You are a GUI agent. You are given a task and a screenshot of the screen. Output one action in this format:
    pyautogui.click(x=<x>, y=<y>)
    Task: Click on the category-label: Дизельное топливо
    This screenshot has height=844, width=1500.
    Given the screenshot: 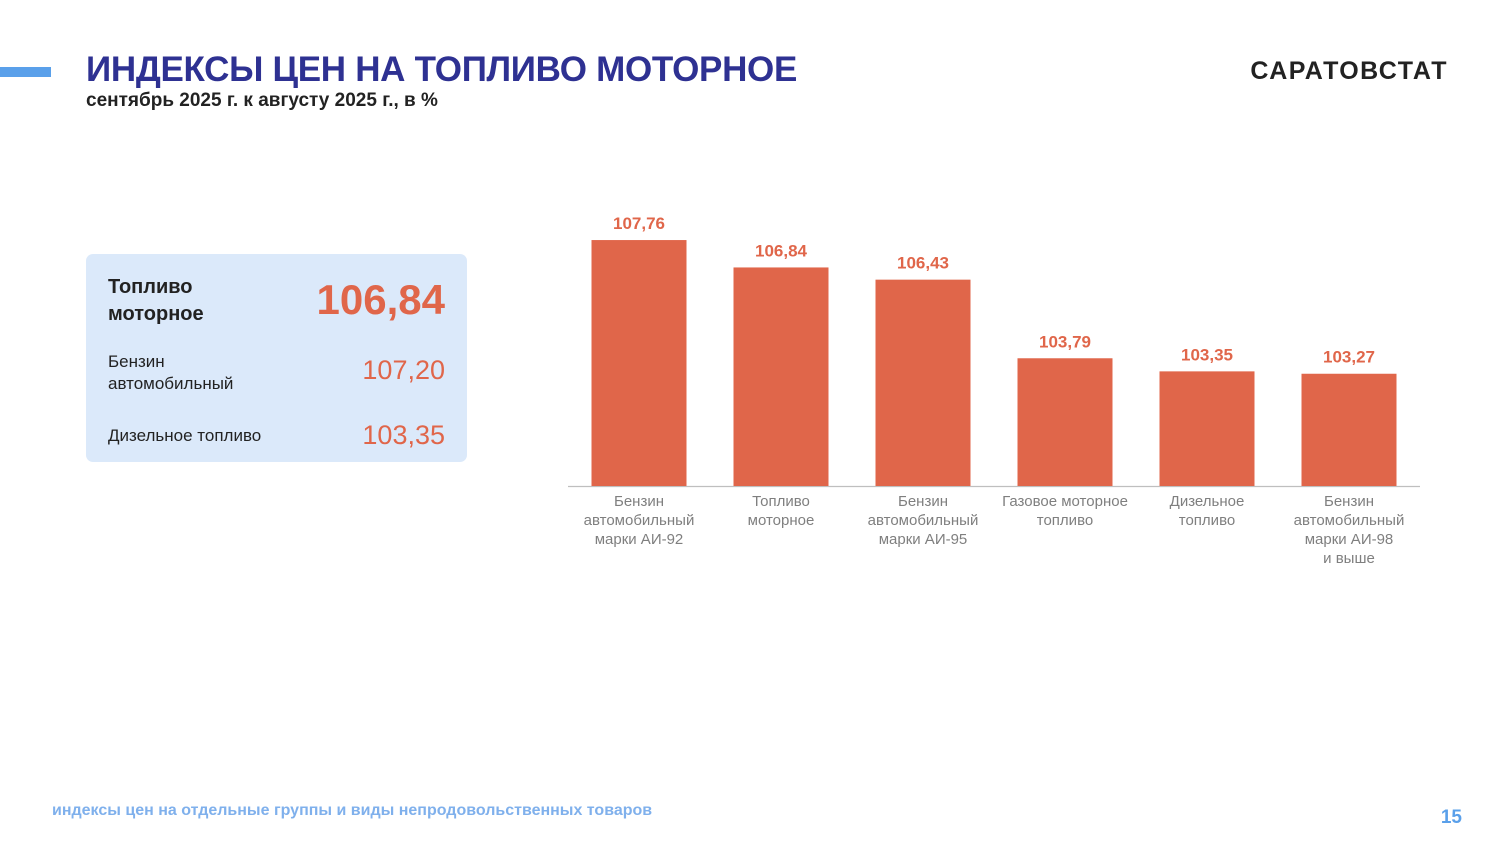 What is the action you would take?
    pyautogui.click(x=1207, y=511)
    